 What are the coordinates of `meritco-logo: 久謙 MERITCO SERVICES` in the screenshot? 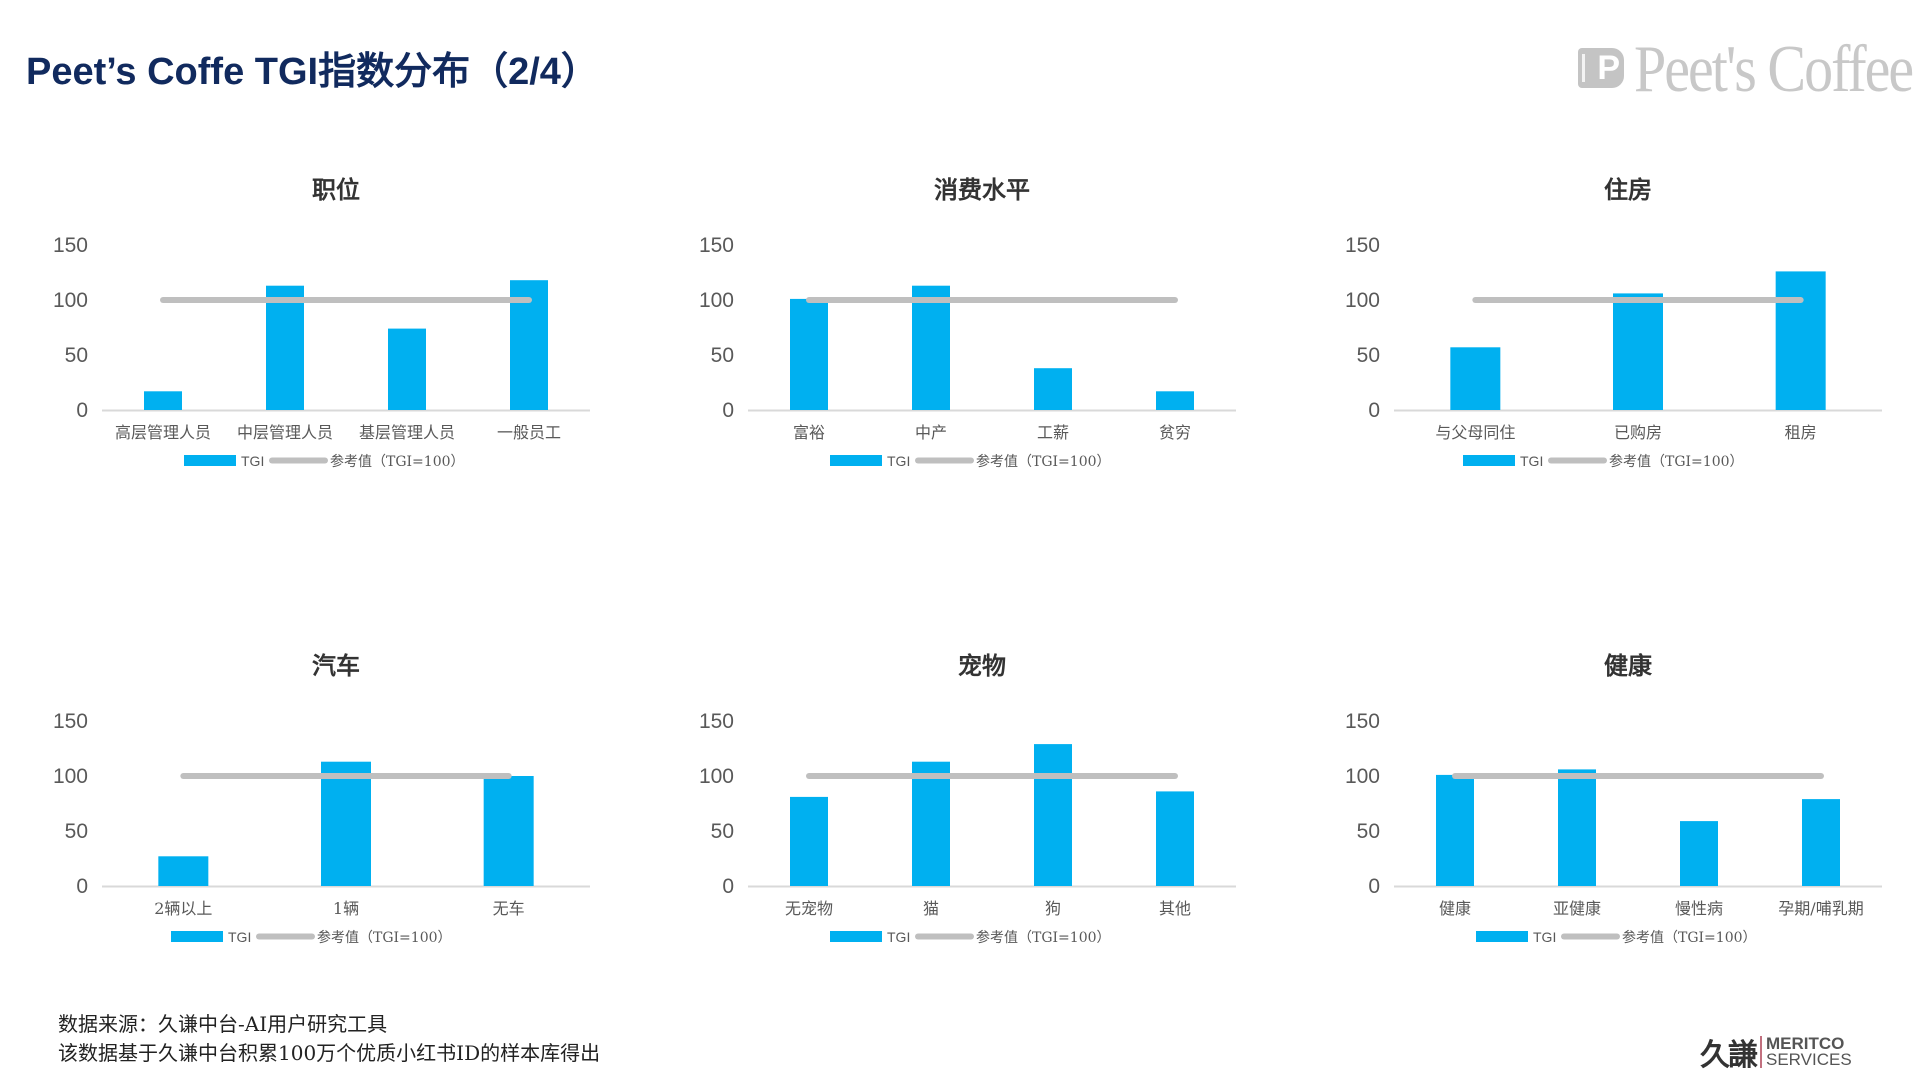 It's located at (1776, 1052).